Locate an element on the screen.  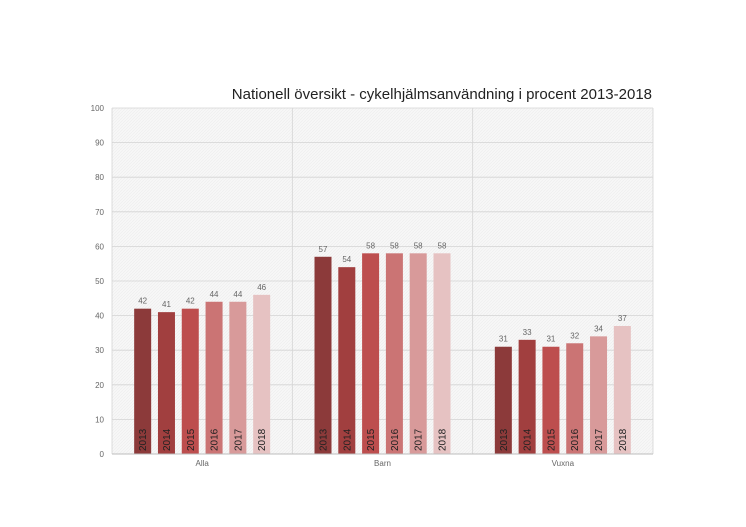
value-label: 57 is located at coordinates (323, 249).